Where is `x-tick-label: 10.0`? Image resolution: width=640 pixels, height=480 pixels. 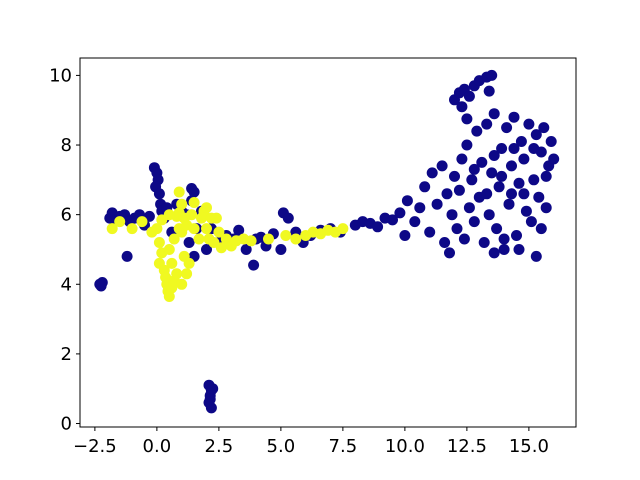 x-tick-label: 10.0 is located at coordinates (405, 446).